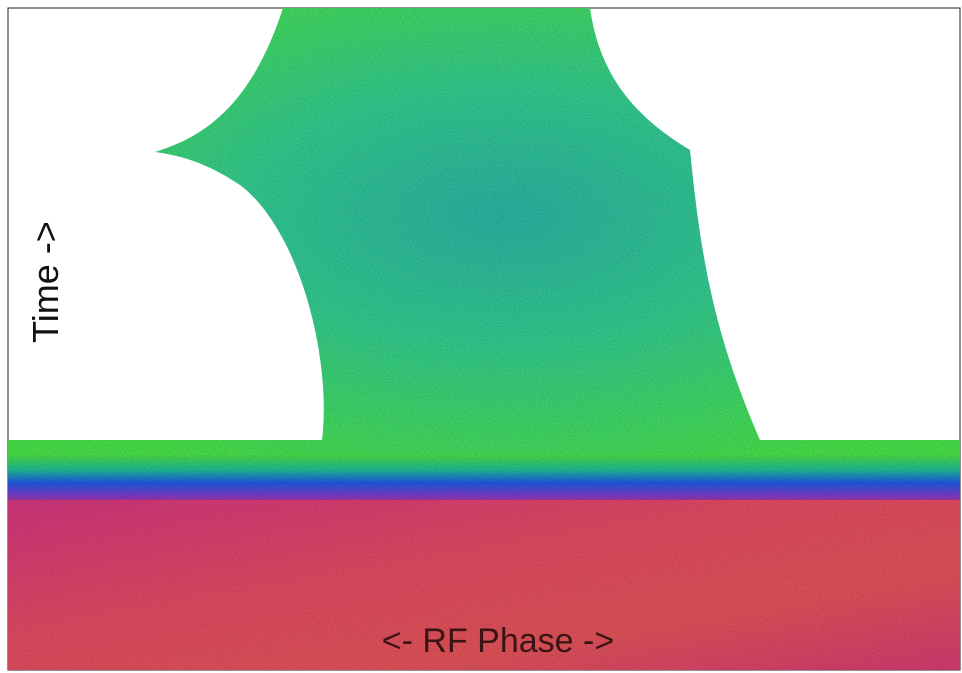  Describe the element at coordinates (484, 480) in the screenshot. I see `transition-band` at that location.